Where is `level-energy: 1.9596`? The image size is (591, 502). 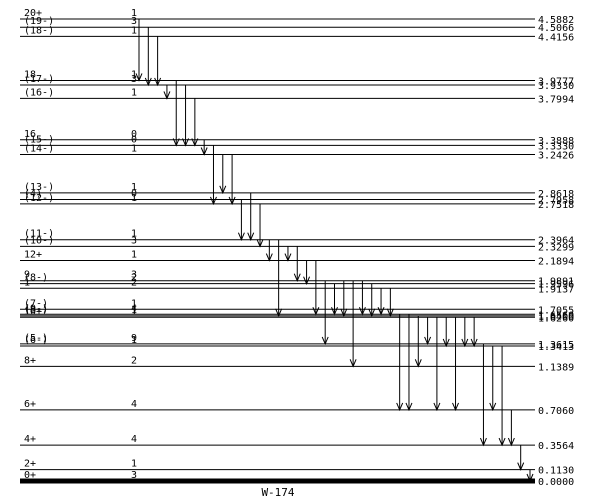 level-energy: 1.9596 is located at coordinates (556, 285).